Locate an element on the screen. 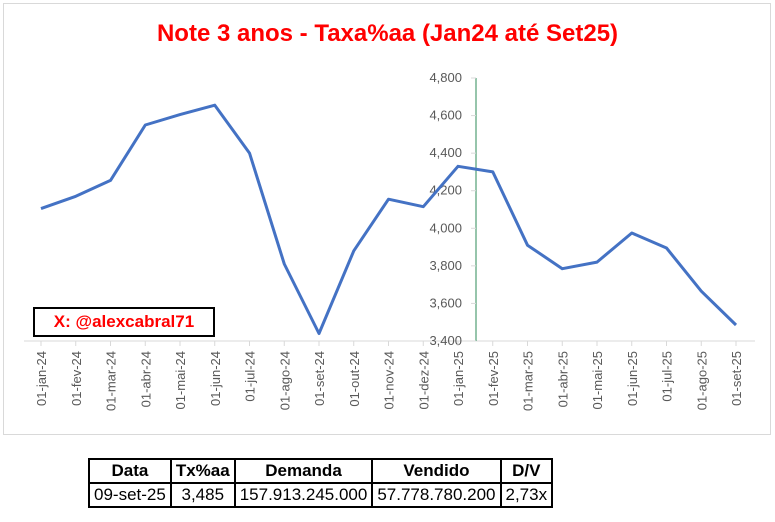 The width and height of the screenshot is (775, 522). summary-header-row: Data Tx%aa Demanda Vendido D/V is located at coordinates (321, 471).